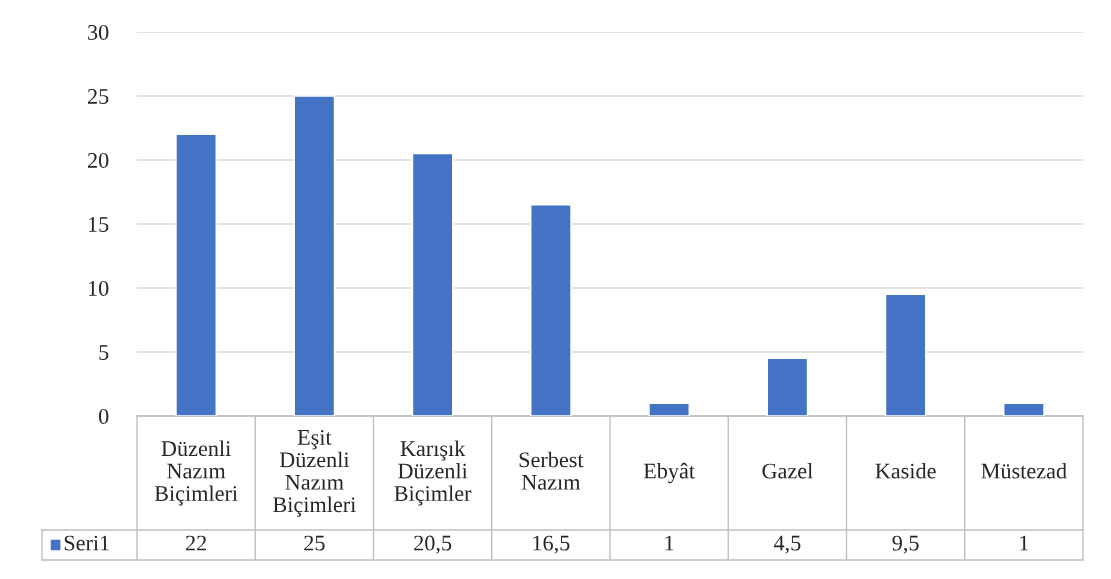  Describe the element at coordinates (905, 470) in the screenshot. I see `x-tick-label: Kaside` at that location.